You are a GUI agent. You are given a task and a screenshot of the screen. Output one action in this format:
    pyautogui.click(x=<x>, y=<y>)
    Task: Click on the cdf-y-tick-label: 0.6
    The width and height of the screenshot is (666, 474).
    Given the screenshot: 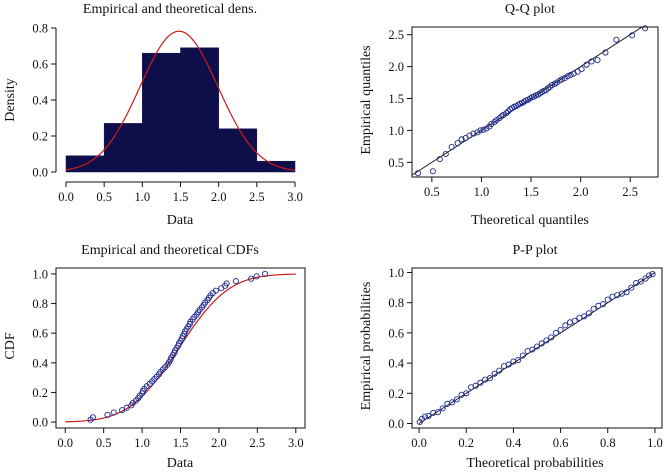 What is the action you would take?
    pyautogui.click(x=40, y=334)
    